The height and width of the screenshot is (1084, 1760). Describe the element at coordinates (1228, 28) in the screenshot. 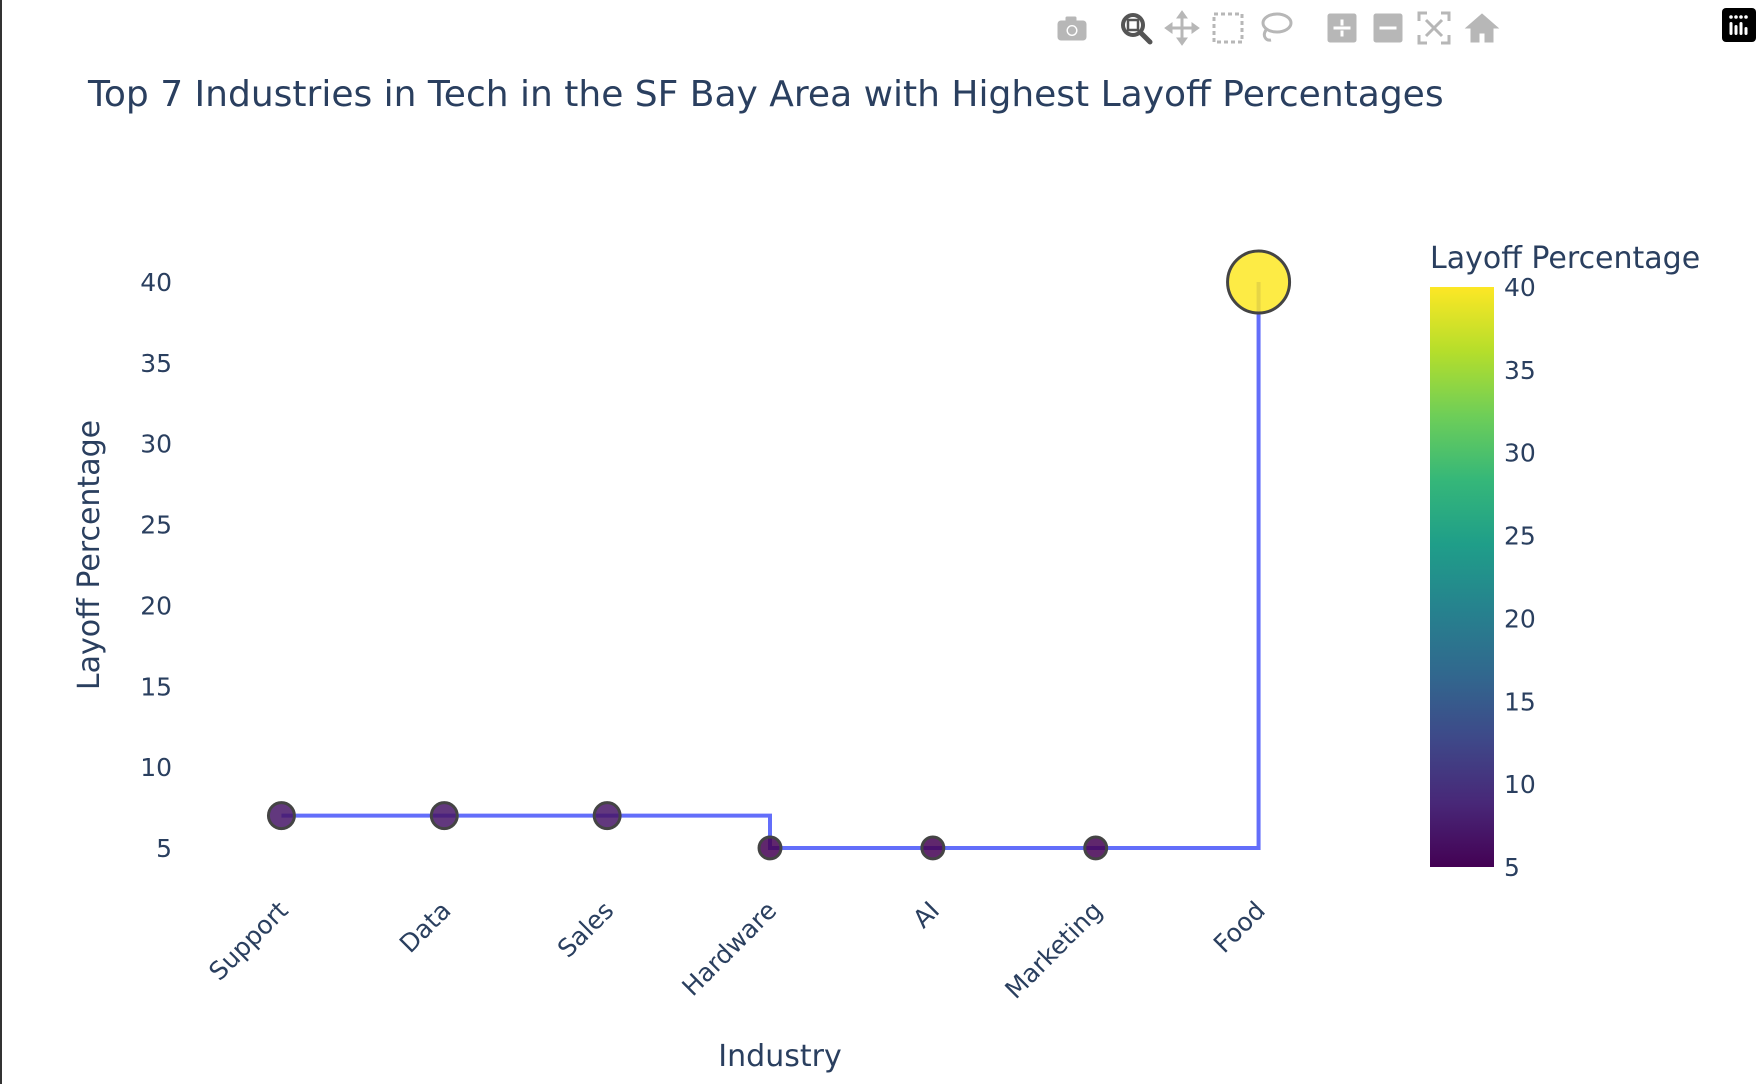

I see `box-select-icon` at that location.